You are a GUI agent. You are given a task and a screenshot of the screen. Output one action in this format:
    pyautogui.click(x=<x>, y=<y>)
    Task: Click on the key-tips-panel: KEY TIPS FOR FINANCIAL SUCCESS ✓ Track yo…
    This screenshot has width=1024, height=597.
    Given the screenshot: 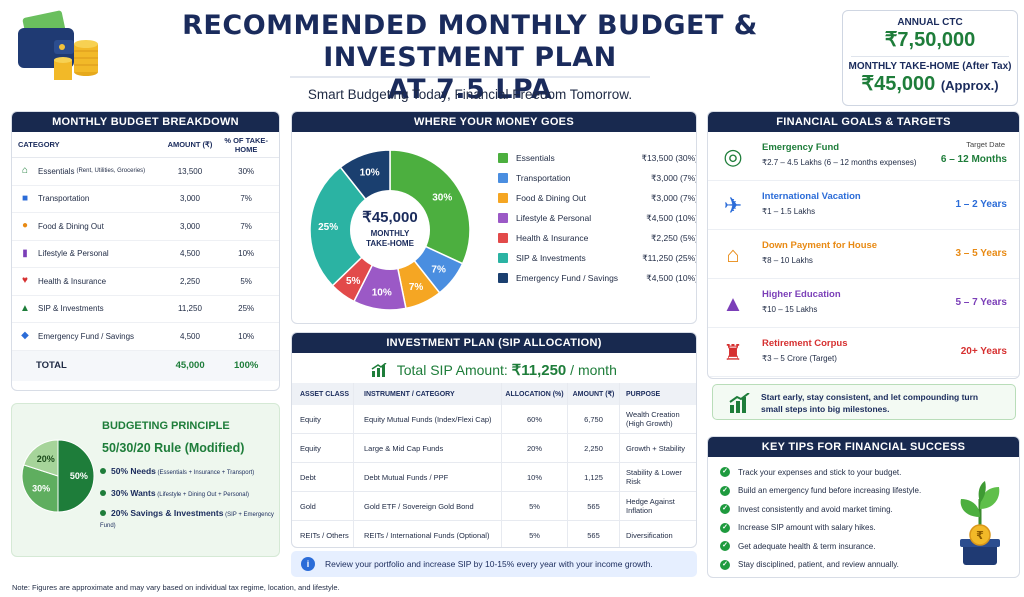 What is the action you would take?
    pyautogui.click(x=863, y=507)
    